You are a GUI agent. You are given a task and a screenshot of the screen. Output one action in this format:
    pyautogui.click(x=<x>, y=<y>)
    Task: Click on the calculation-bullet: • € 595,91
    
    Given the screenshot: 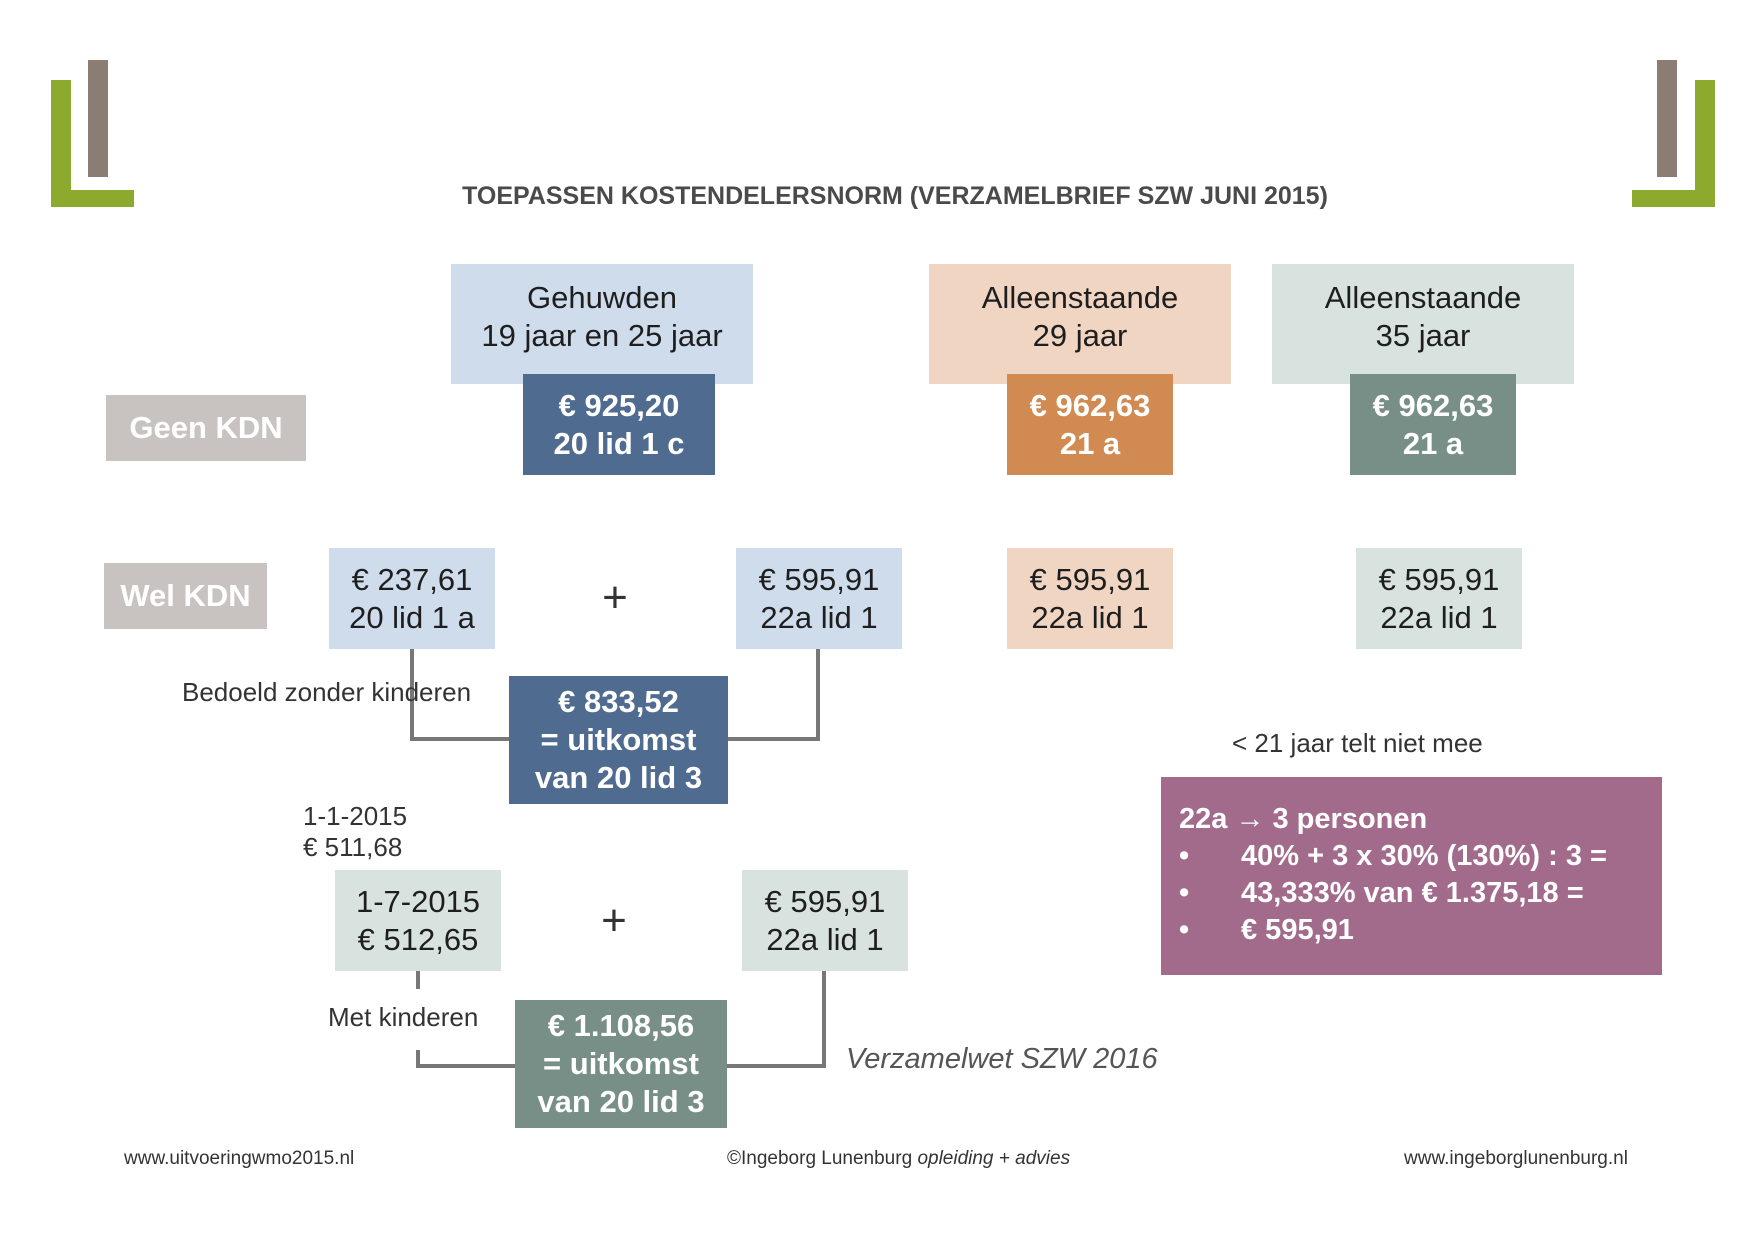 What is the action you would take?
    pyautogui.click(x=1266, y=930)
    